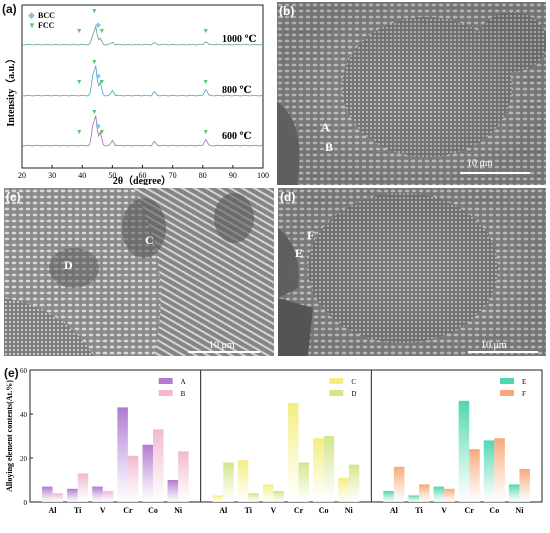 The image size is (550, 533). I want to click on xrd-traces: ▼▼▼ ▼◆▼▼▼ ▼◆▼▼▼ ▼◆, so click(142, 77).